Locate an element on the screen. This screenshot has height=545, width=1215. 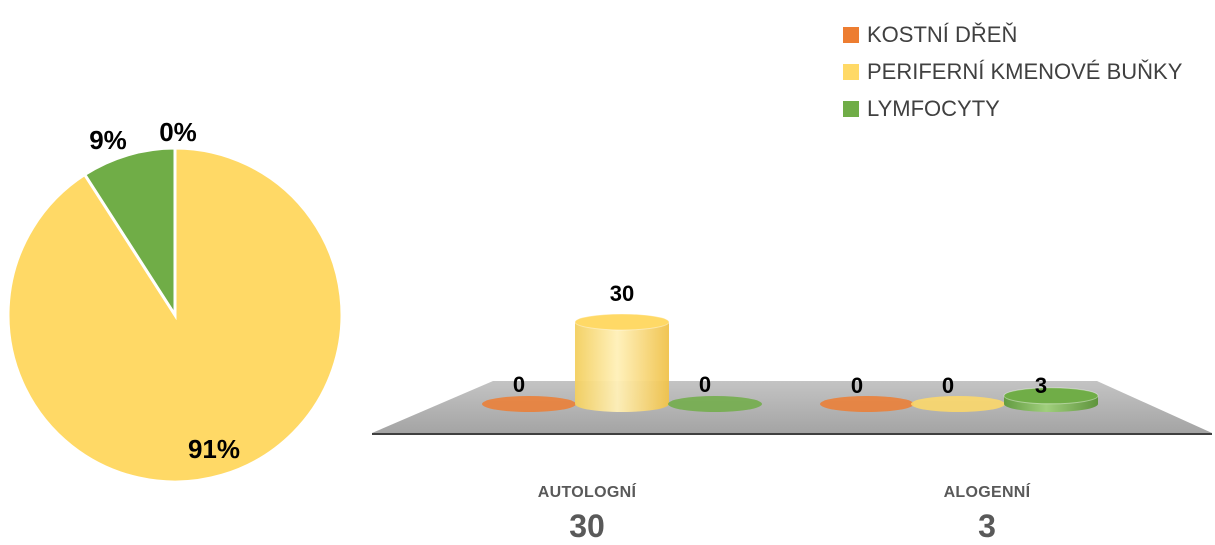
legend-swatch-periferni-kmenove-bunky is located at coordinates (851, 71).